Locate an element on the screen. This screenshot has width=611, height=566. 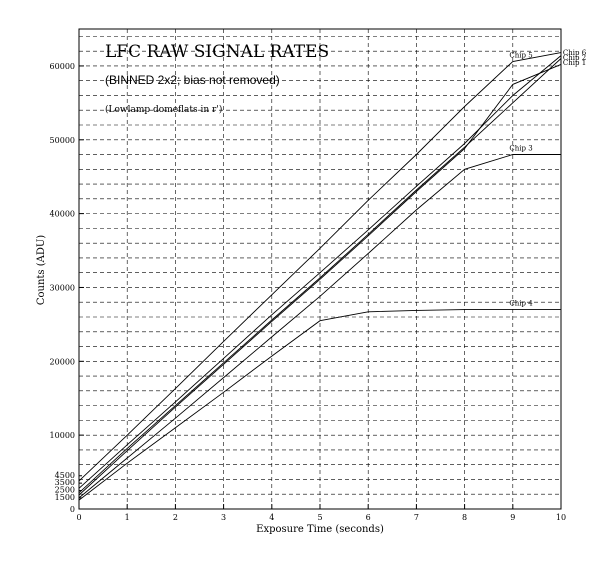
x-tick-label: 6 is located at coordinates (368, 517).